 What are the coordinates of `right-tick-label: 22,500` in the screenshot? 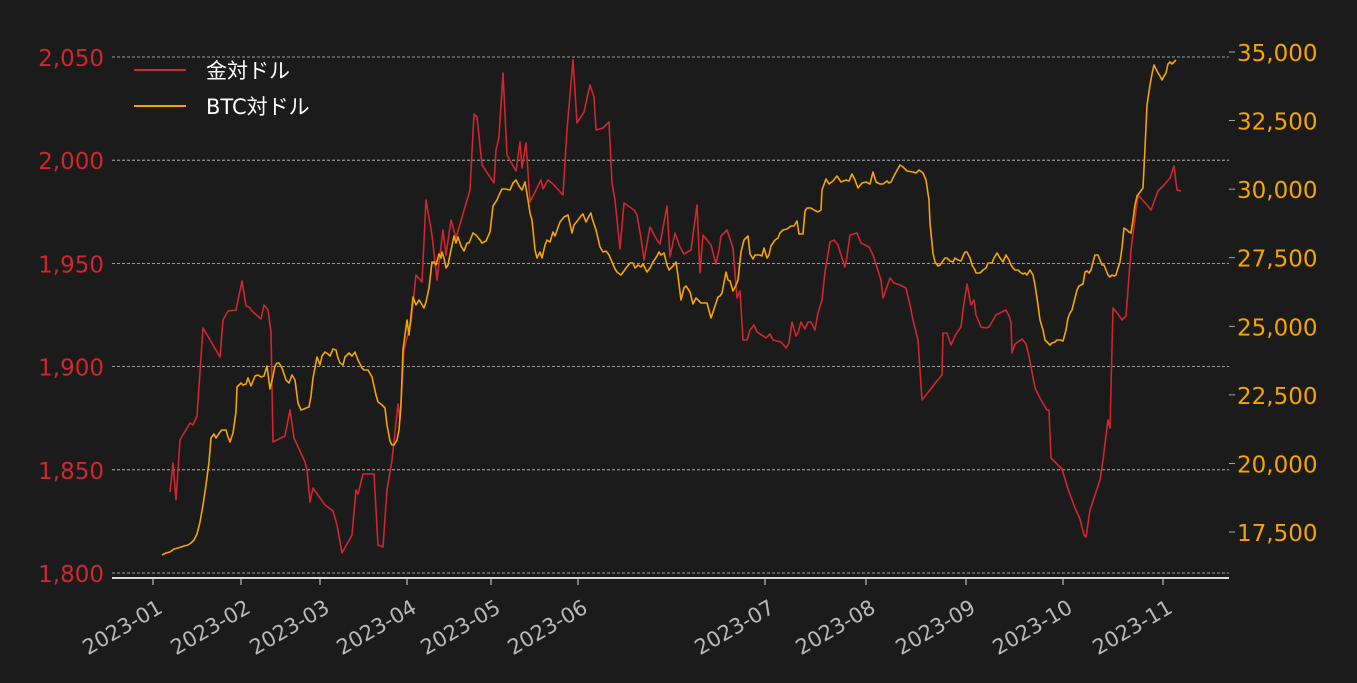 It's located at (1277, 397).